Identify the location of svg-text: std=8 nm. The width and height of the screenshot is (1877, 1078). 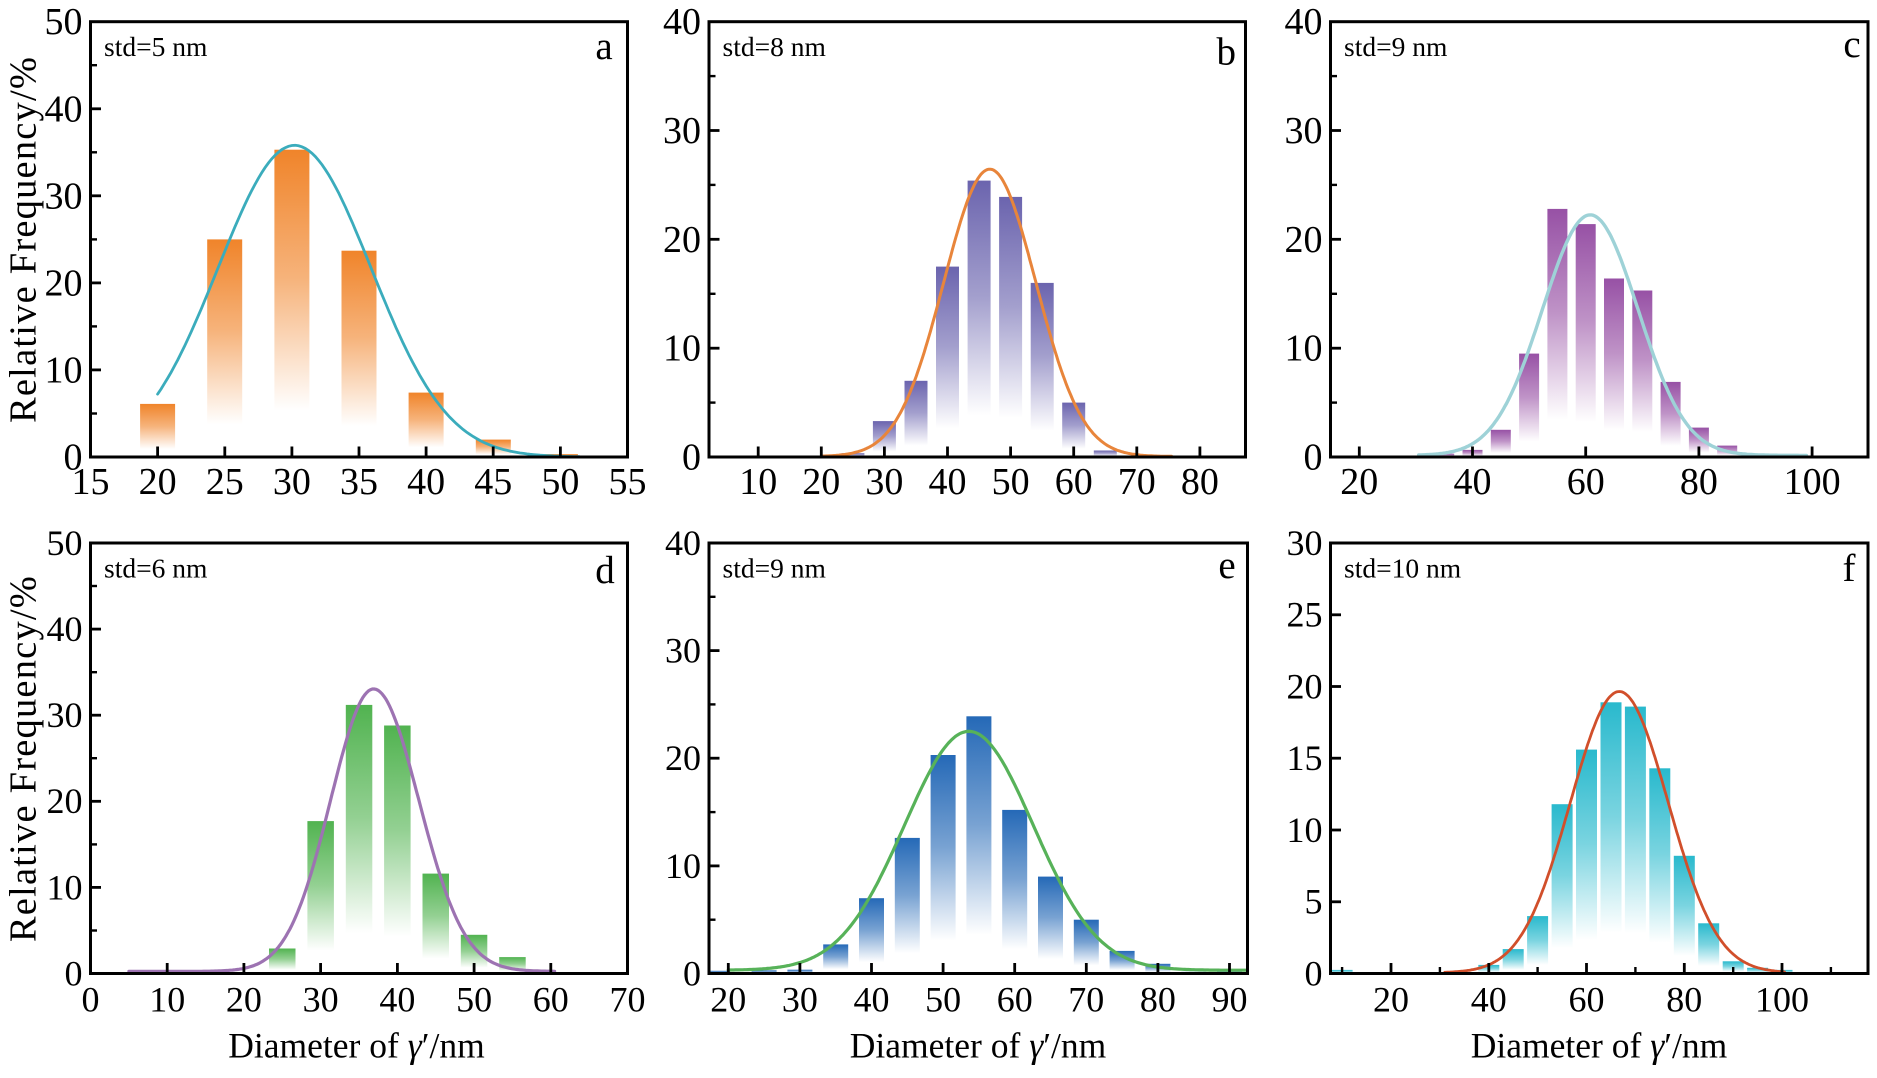
(774, 46).